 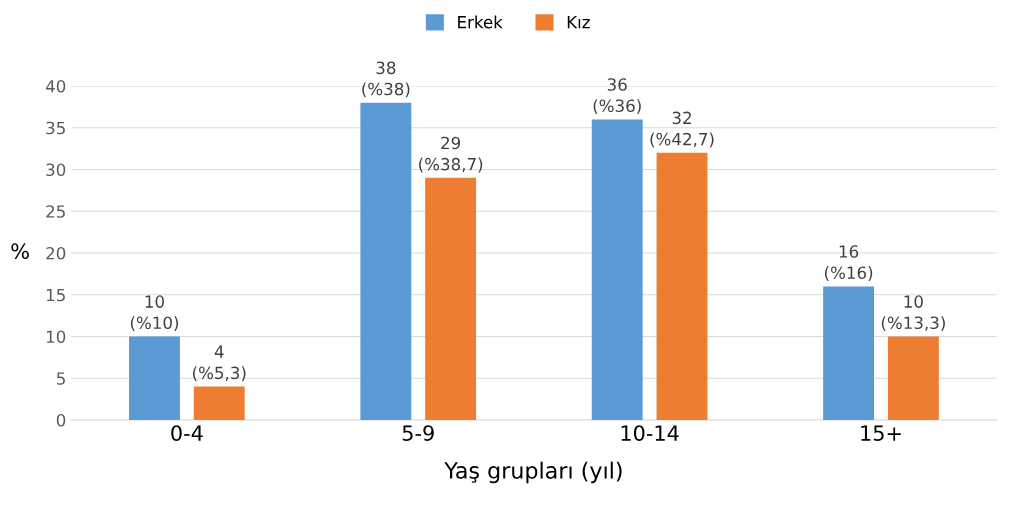 I want to click on y-tick-label: 5, so click(x=61, y=378).